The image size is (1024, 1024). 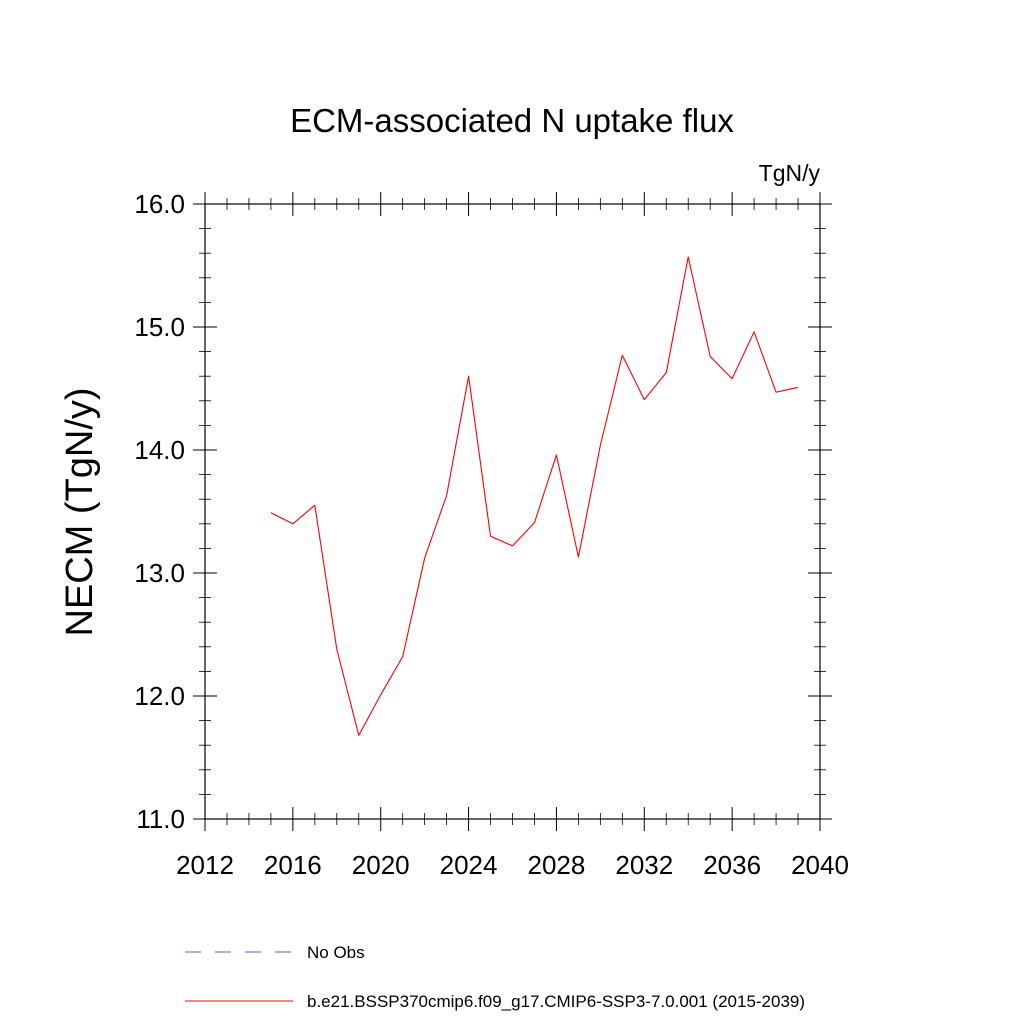 I want to click on y-tick-label: 16.0, so click(x=159, y=204).